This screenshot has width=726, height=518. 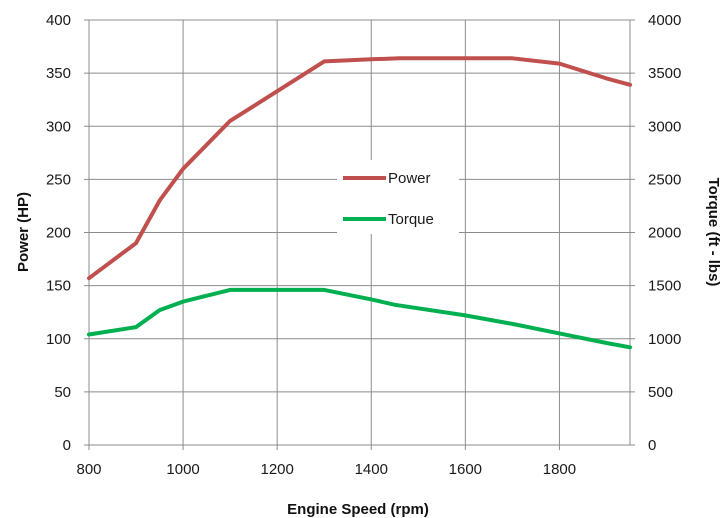 I want to click on y-axis-left-tick-label: 350, so click(x=58, y=73).